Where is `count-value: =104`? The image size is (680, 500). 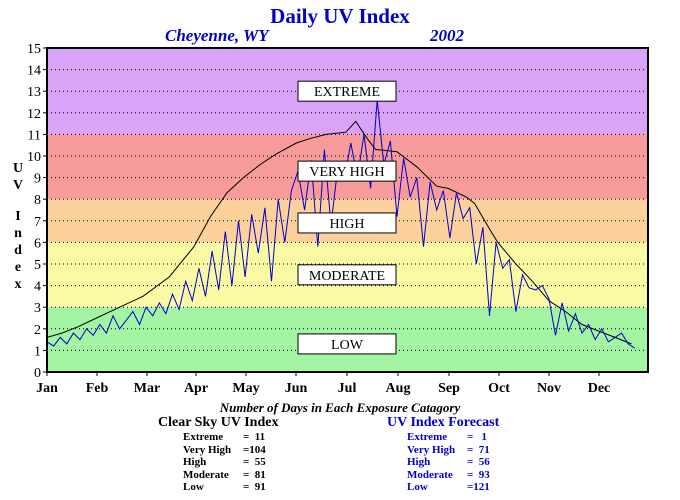
count-value: =104 is located at coordinates (254, 449).